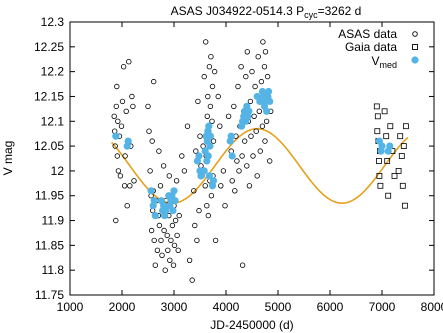 Image resolution: width=443 pixels, height=333 pixels. What do you see at coordinates (53, 22) in the screenshot?
I see `y-tick-label: 12.3` at bounding box center [53, 22].